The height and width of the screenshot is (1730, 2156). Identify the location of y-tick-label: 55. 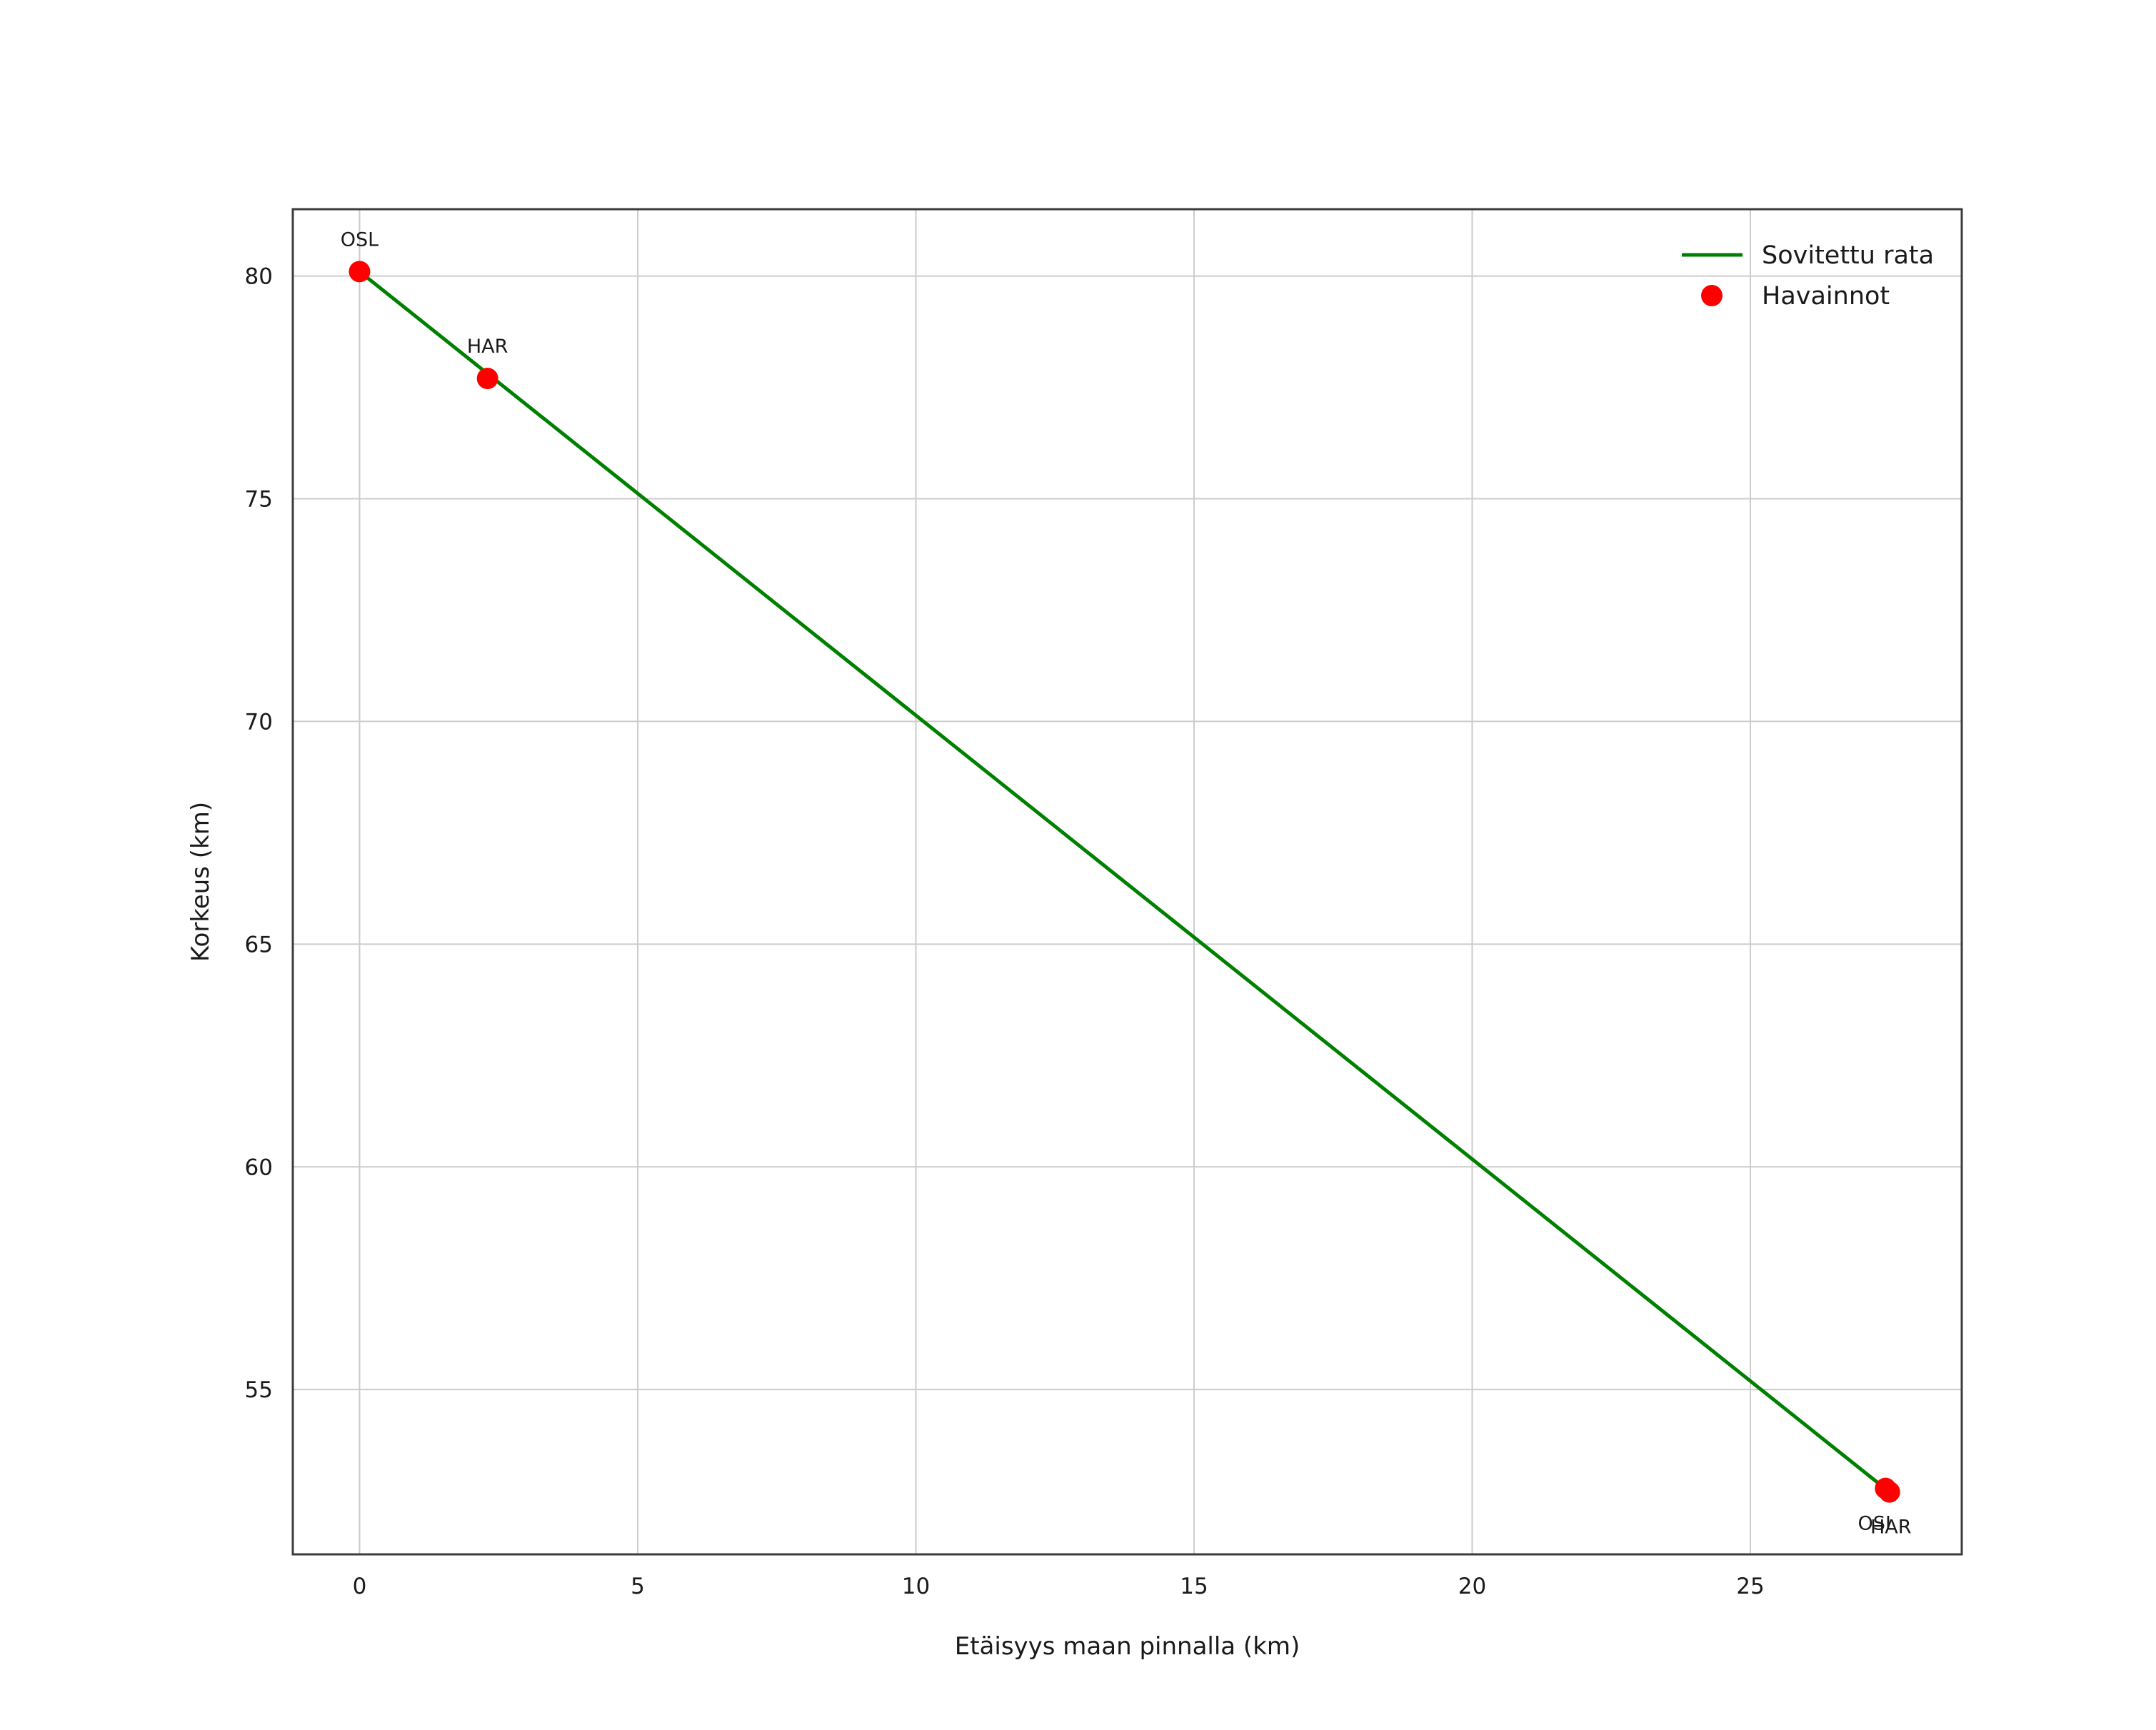
(259, 1390).